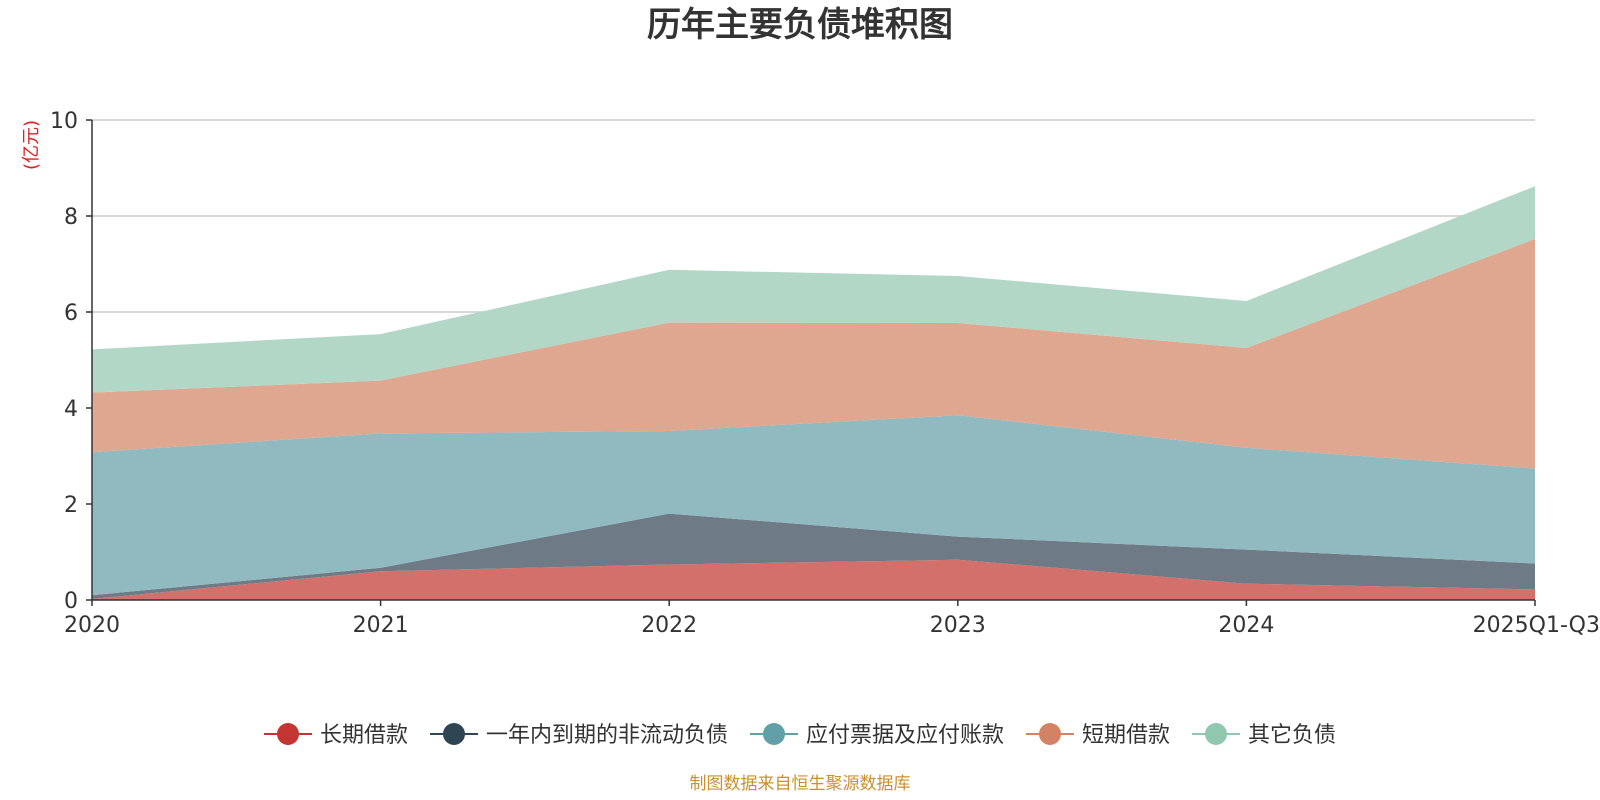  I want to click on legend-item-0: 长期借款, so click(336, 735).